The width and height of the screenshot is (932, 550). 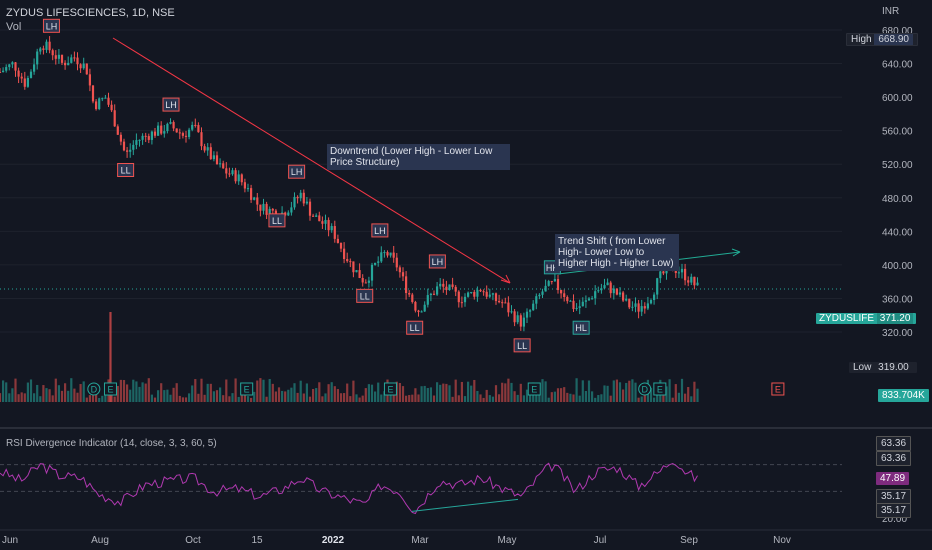 I want to click on time-tick-label: Aug, so click(x=100, y=540).